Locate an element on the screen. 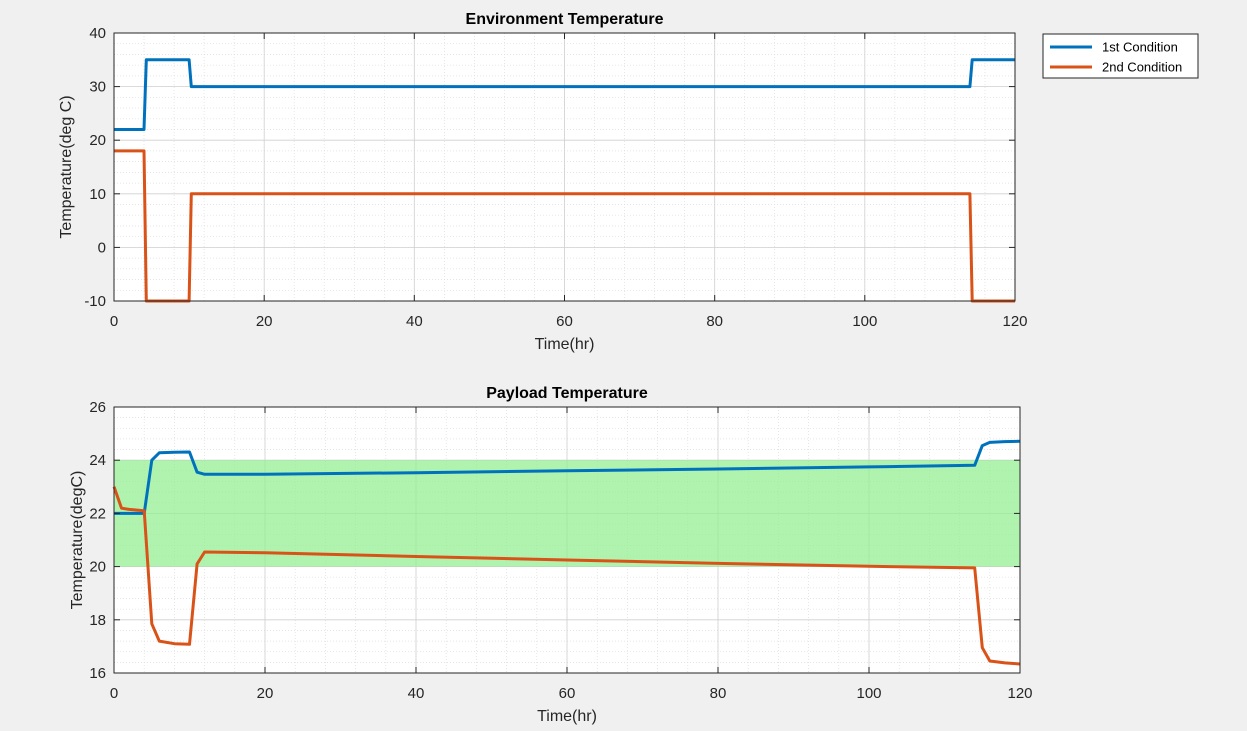  y-tick-label: 0 is located at coordinates (102, 247).